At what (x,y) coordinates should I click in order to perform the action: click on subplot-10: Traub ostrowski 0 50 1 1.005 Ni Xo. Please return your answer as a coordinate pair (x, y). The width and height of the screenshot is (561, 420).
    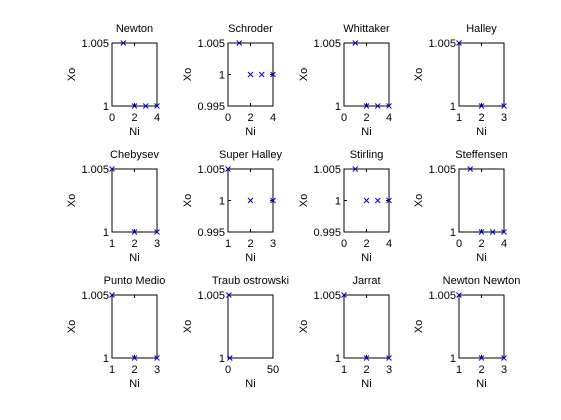
    Looking at the image, I should click on (235, 332).